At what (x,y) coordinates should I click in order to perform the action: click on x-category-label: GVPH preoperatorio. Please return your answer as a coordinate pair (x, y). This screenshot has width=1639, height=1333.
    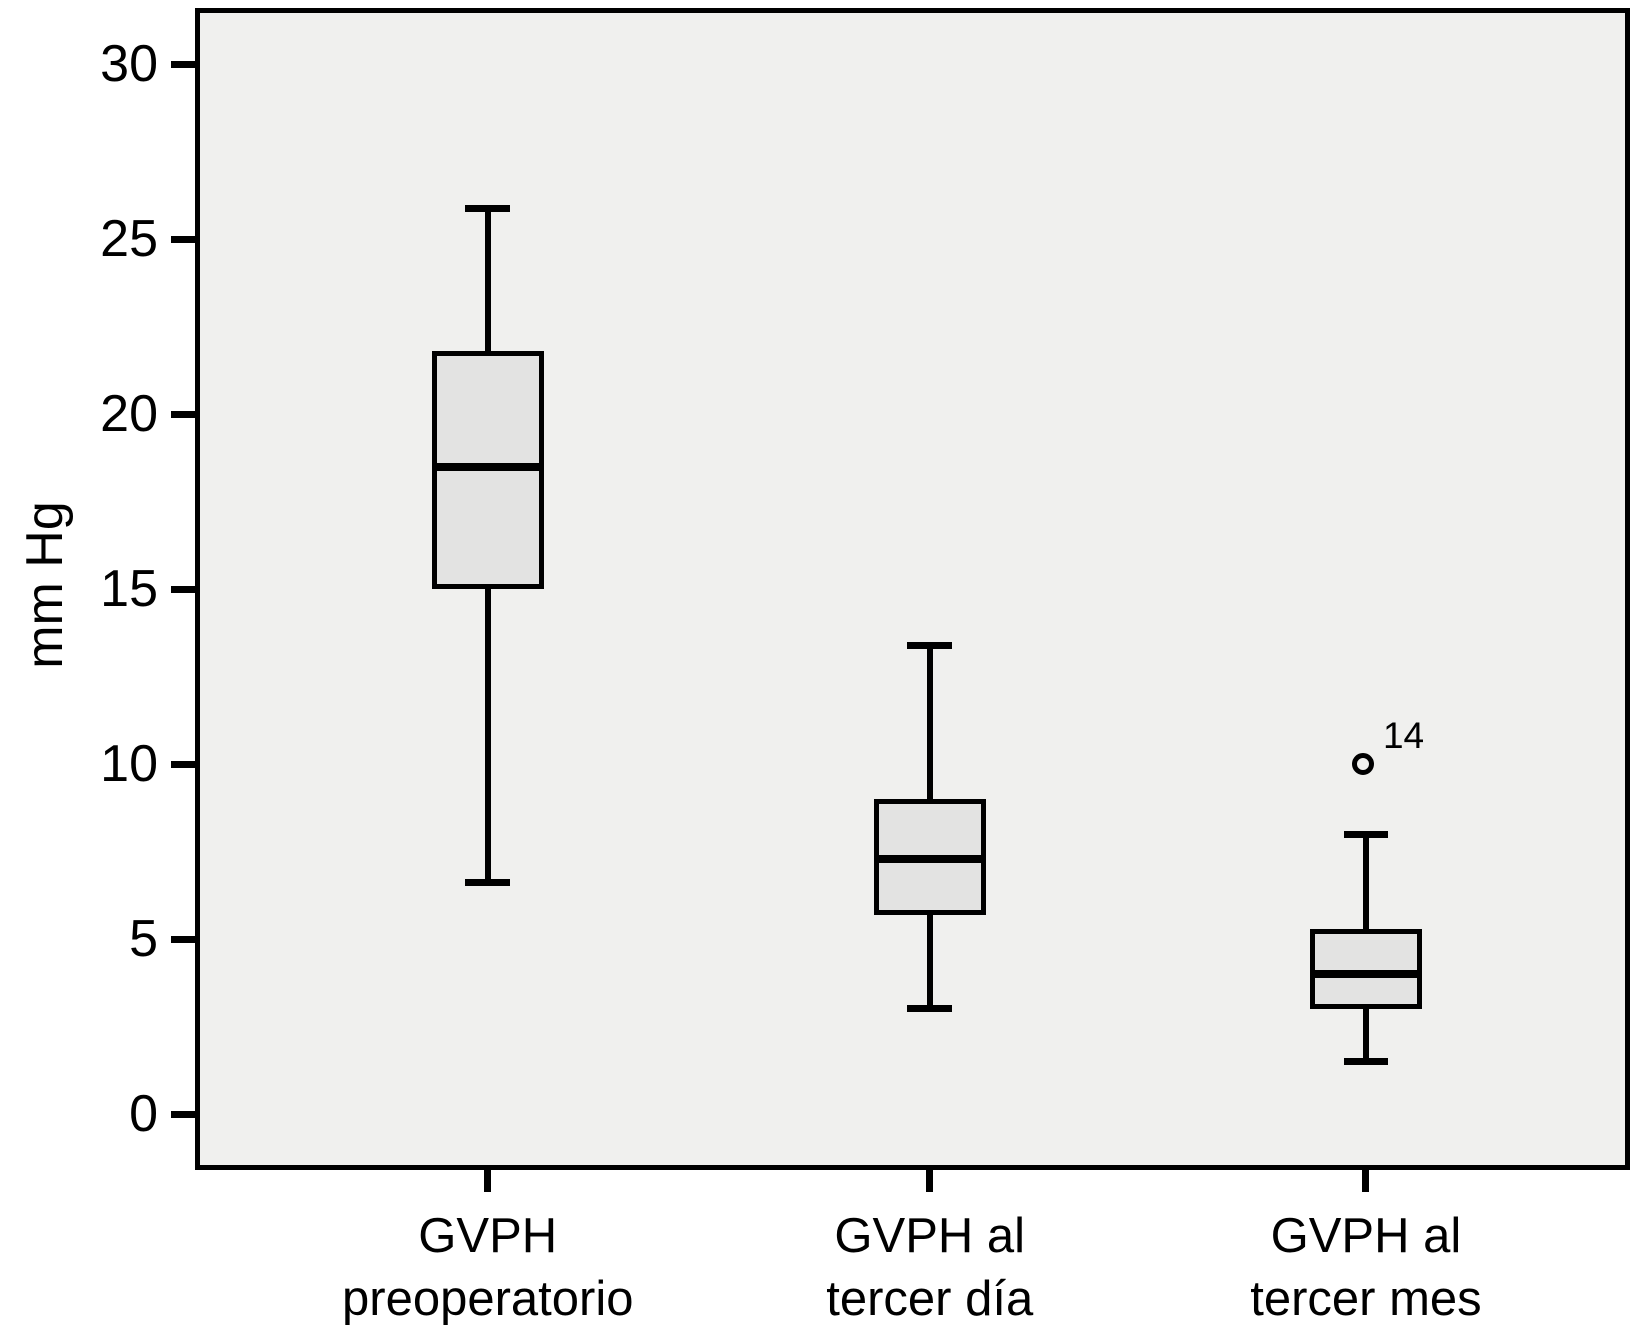
    Looking at the image, I should click on (488, 1267).